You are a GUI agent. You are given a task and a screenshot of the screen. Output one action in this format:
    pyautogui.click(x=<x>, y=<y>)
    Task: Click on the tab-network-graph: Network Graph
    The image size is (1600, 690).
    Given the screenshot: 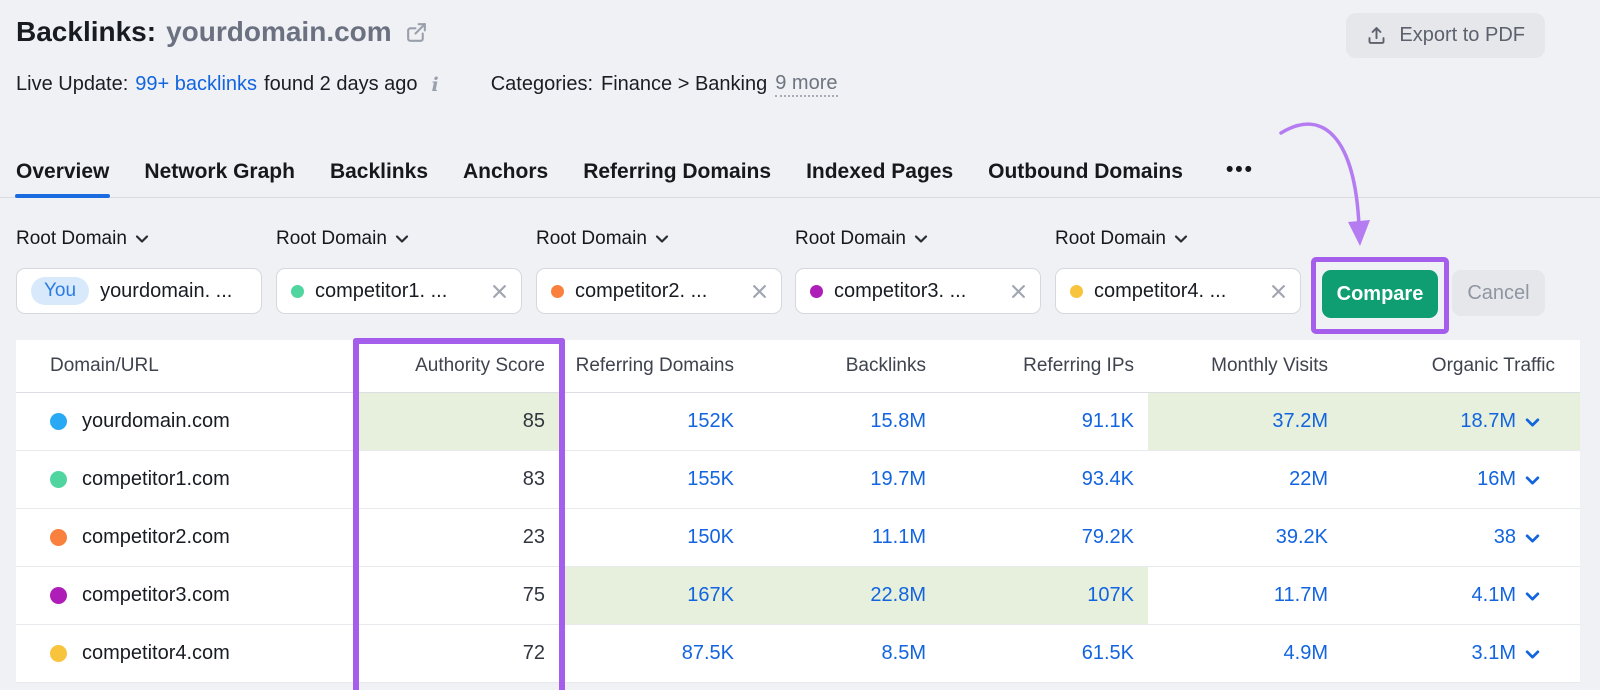 What is the action you would take?
    pyautogui.click(x=219, y=171)
    